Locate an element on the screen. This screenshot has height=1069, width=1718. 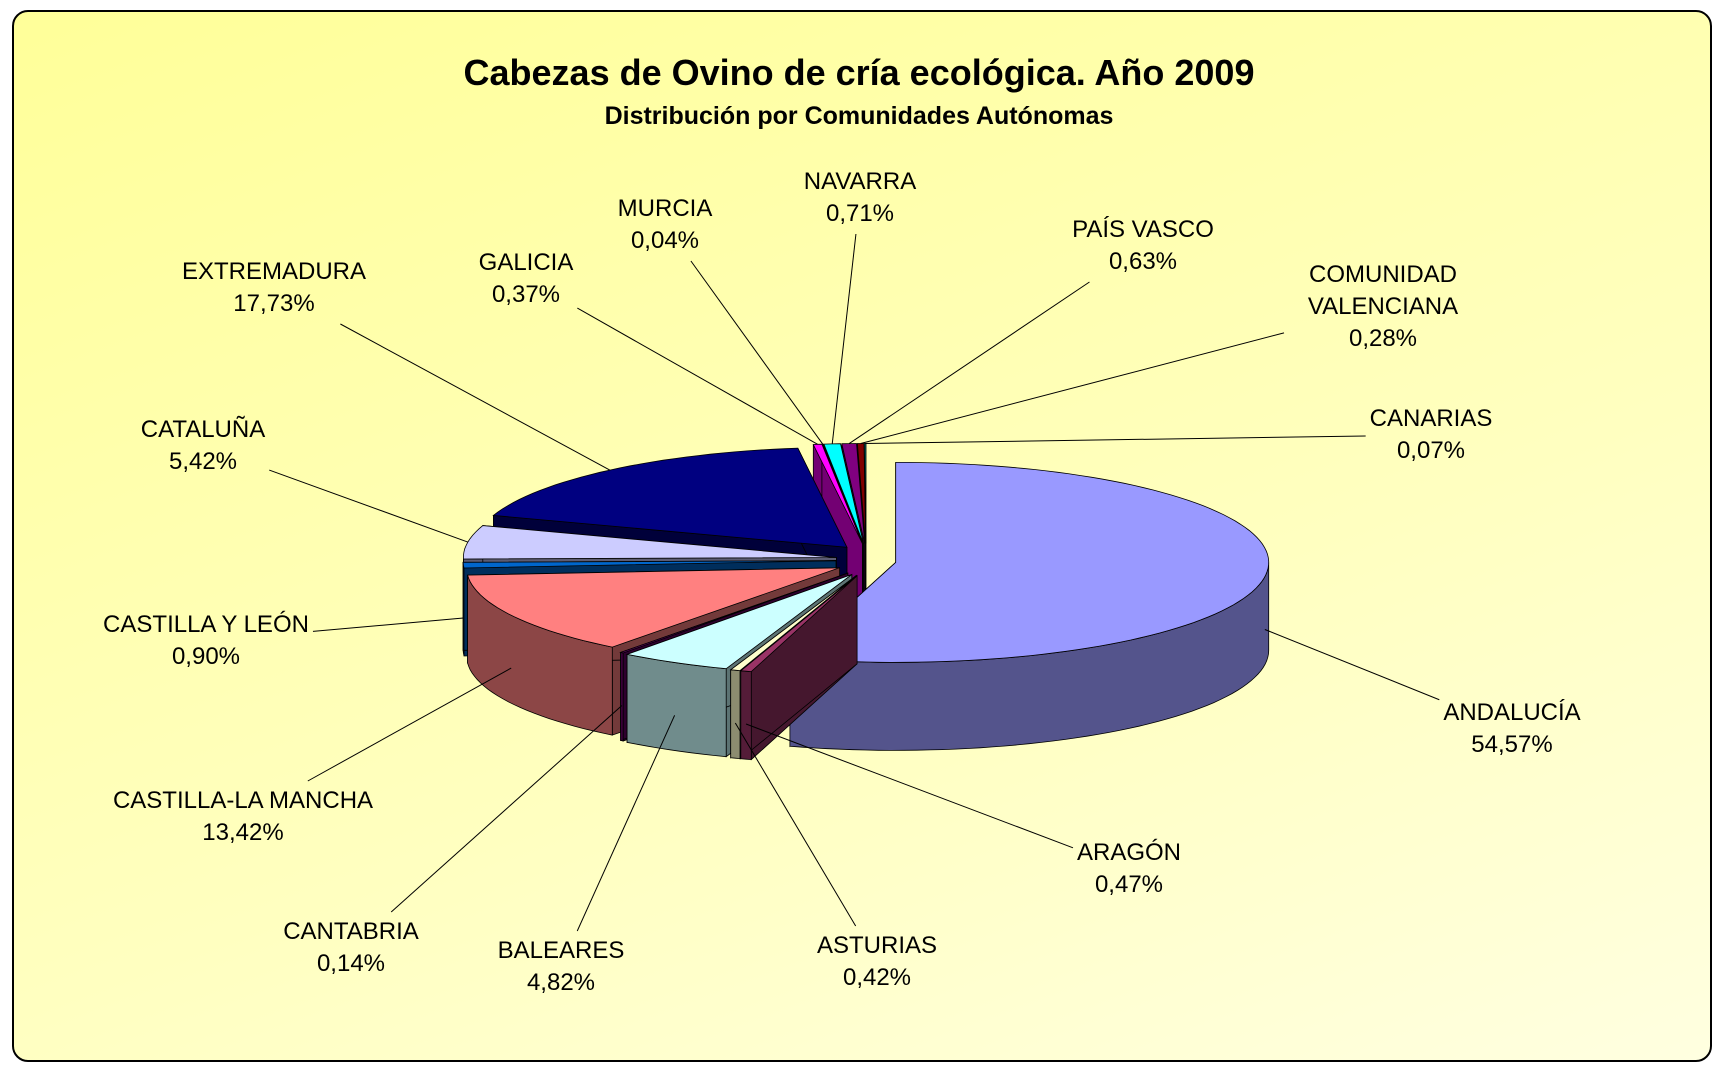
label-value: 4,82% is located at coordinates (561, 982).